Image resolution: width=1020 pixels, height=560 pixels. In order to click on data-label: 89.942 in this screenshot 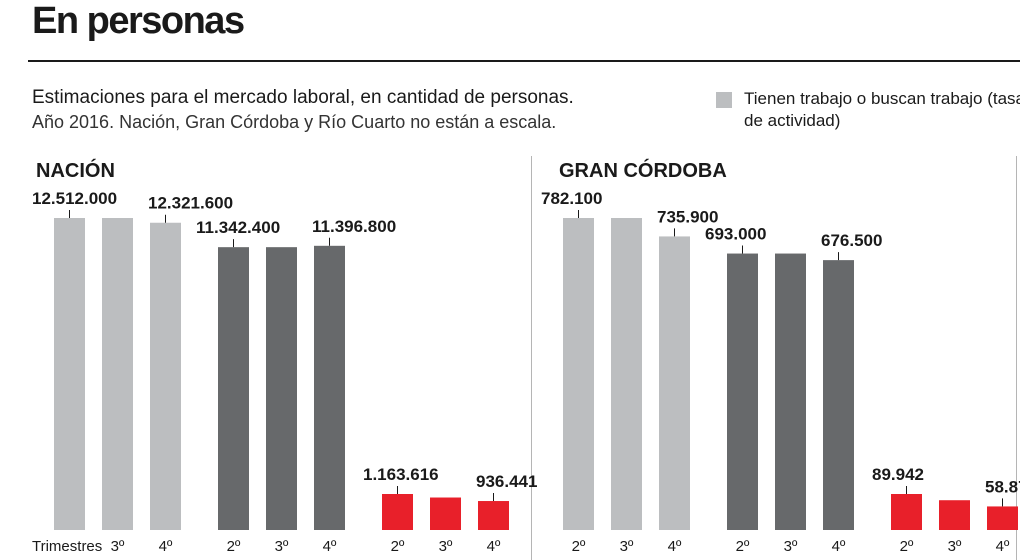, I will do `click(898, 474)`.